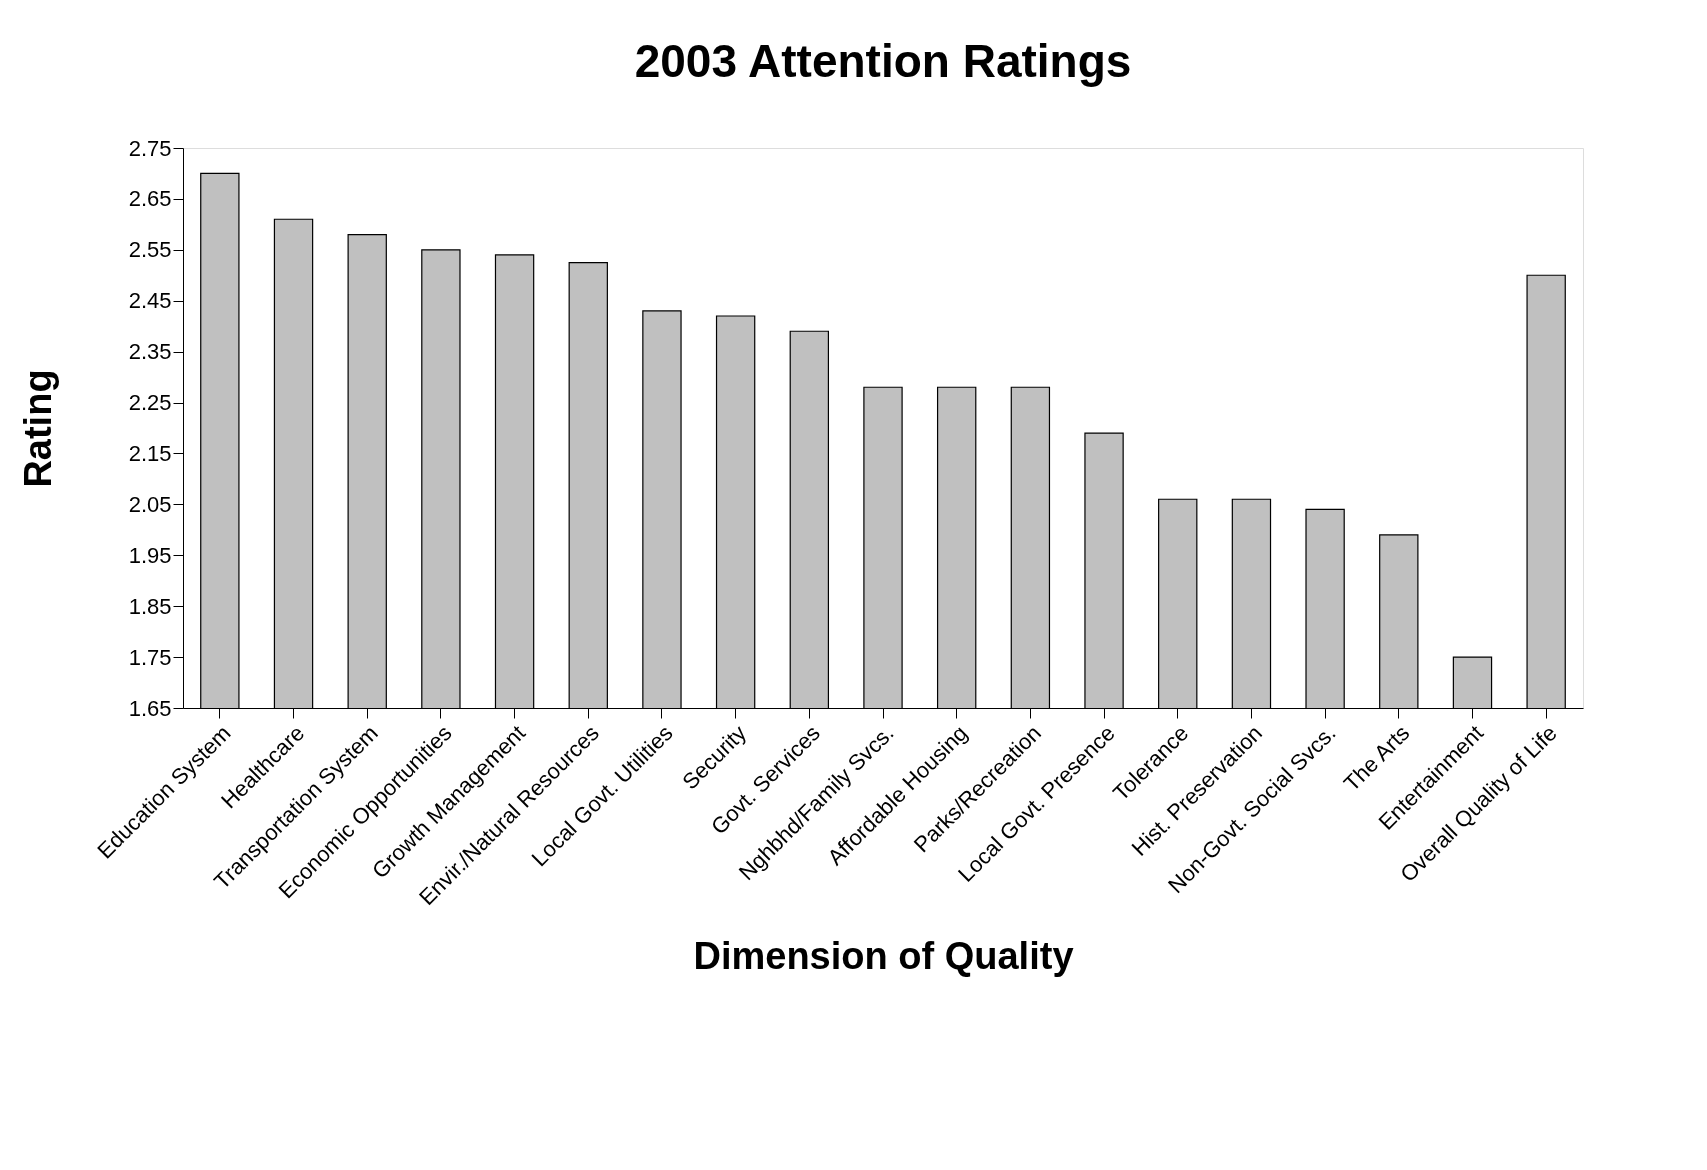 Image resolution: width=1707 pixels, height=1170 pixels. What do you see at coordinates (883, 955) in the screenshot?
I see `x-axis-title: Dimension of Quality` at bounding box center [883, 955].